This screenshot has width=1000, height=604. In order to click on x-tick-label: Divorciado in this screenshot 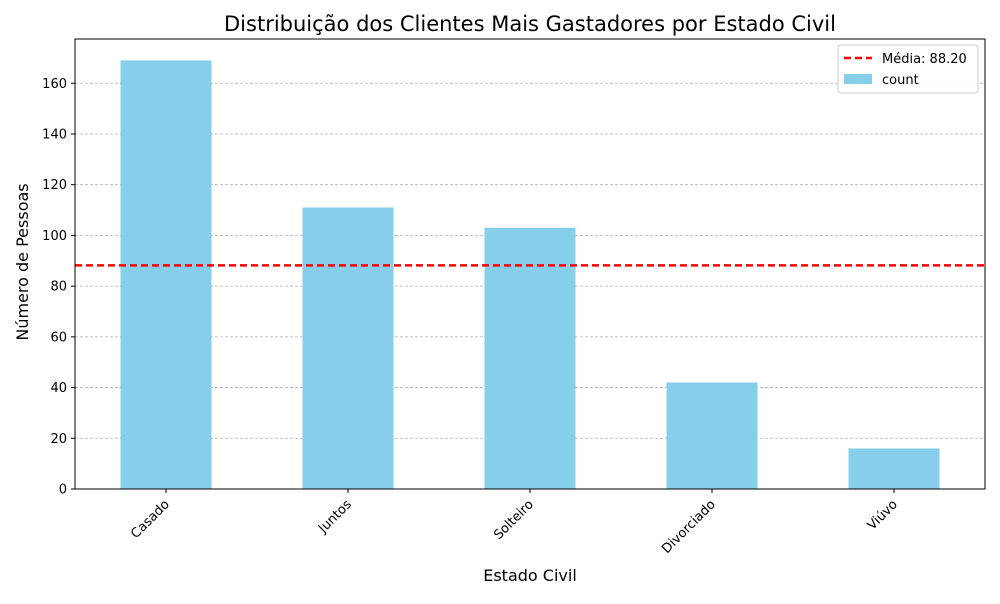, I will do `click(689, 527)`.